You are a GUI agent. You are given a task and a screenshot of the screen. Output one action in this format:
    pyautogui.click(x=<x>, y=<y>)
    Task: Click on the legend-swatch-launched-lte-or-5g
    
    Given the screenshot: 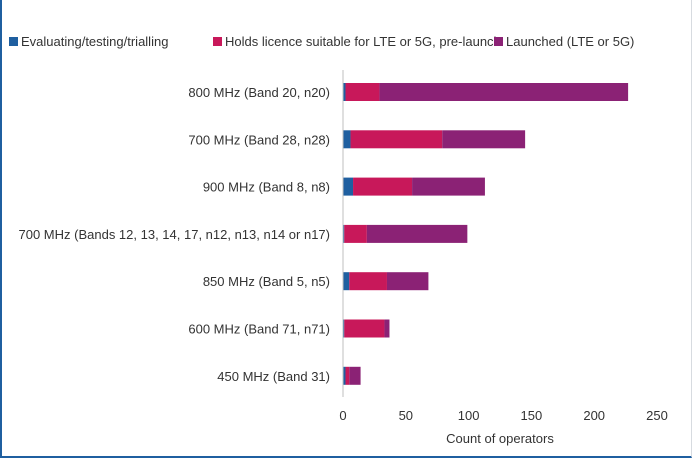 What is the action you would take?
    pyautogui.click(x=498, y=41)
    